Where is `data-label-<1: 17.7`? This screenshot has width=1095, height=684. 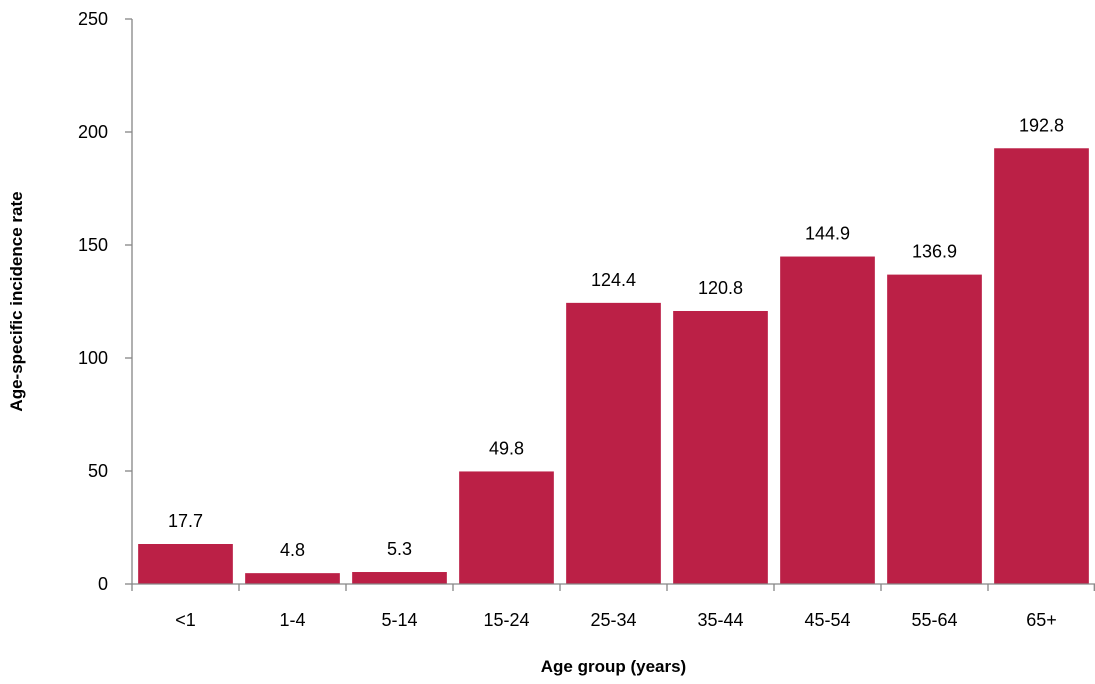
data-label-<1: 17.7 is located at coordinates (185, 521).